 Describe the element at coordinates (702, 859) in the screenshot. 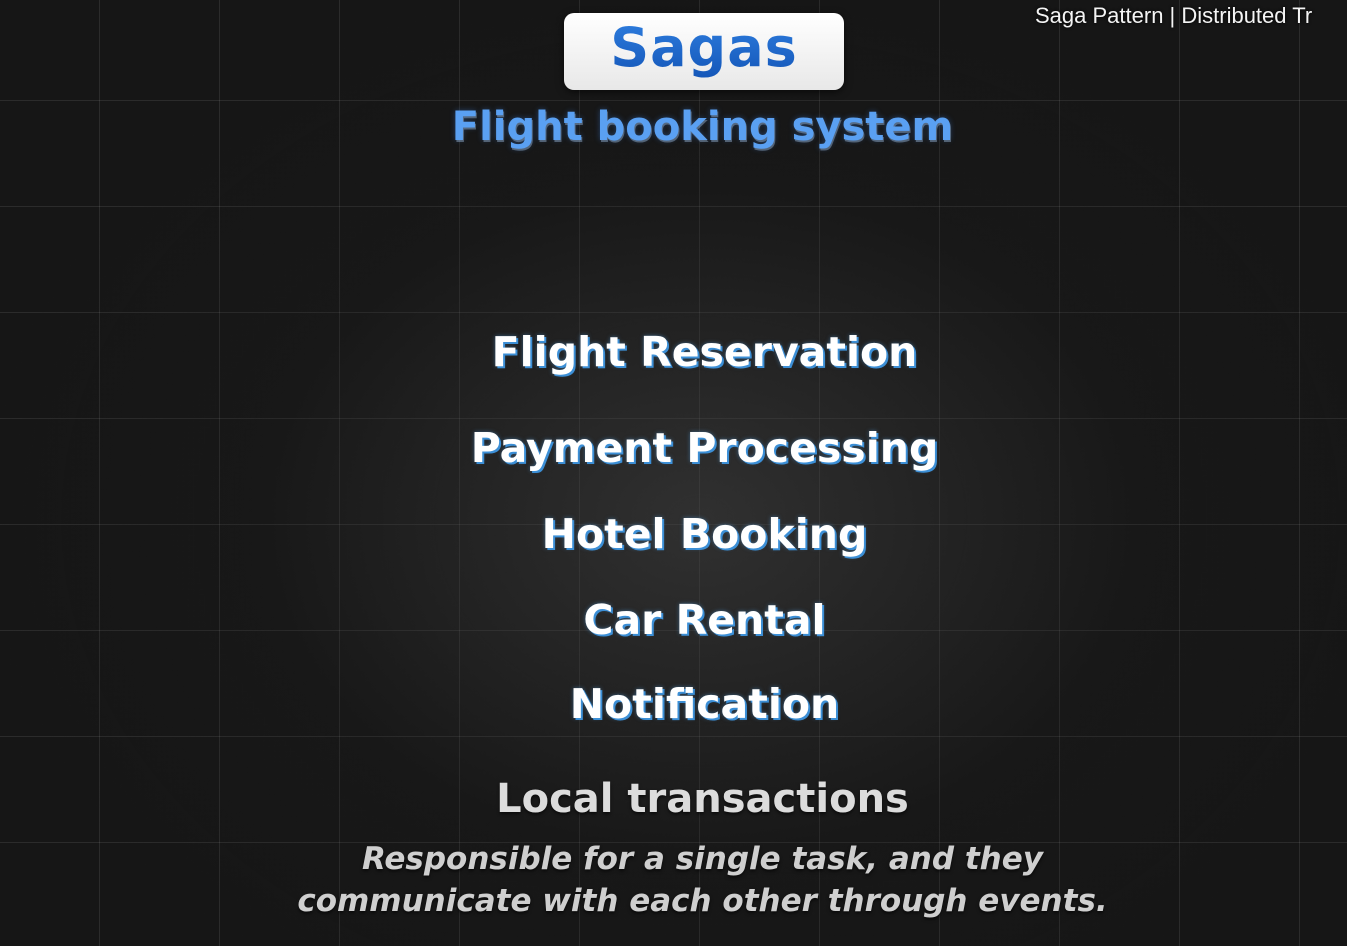

I see `description-line-1: Responsible for a single task, and they` at that location.